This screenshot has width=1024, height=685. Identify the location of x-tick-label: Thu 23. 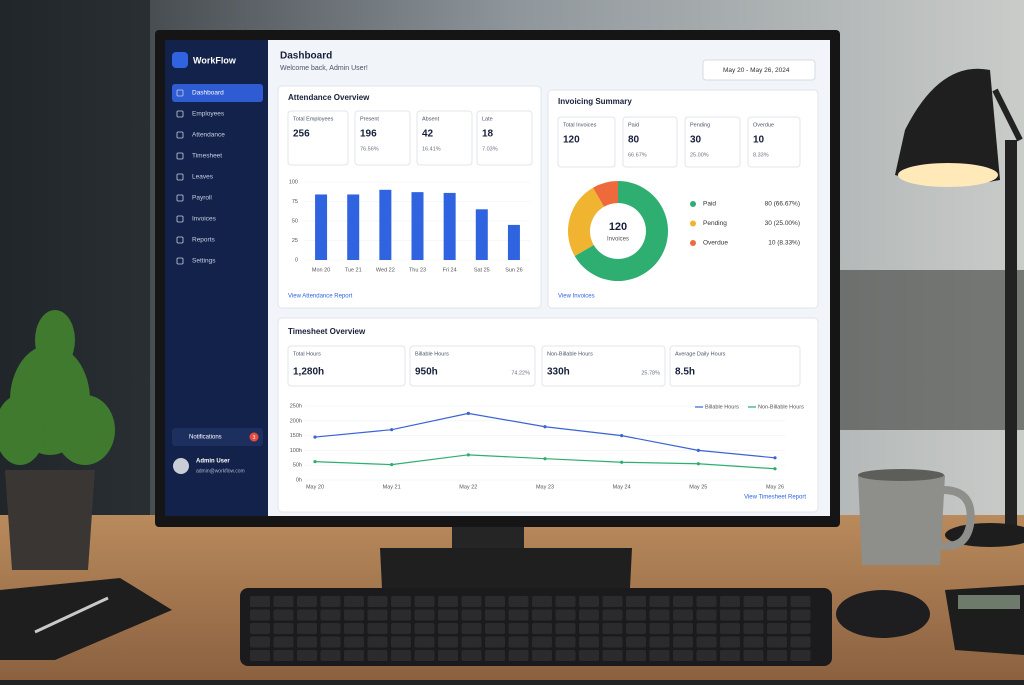
(417, 270).